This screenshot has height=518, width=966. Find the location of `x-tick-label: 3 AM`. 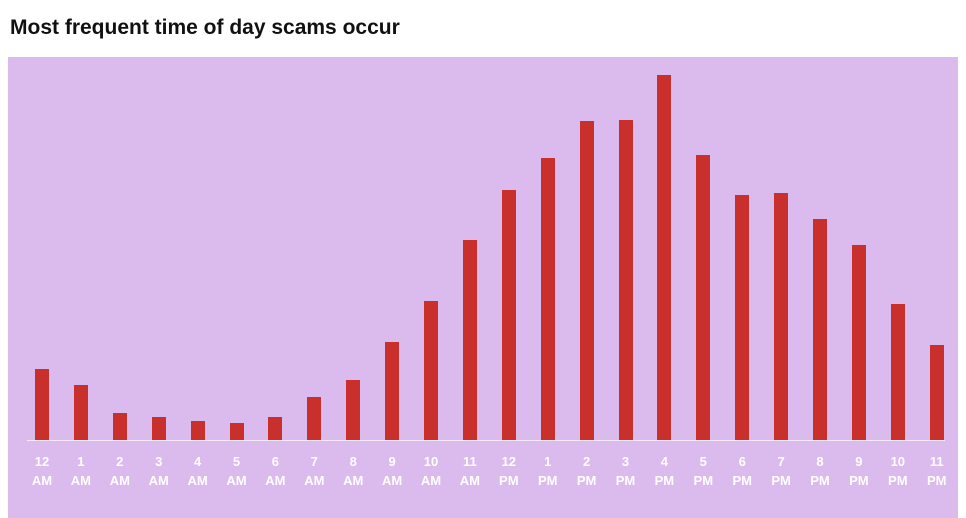

x-tick-label: 3 AM is located at coordinates (158, 471).